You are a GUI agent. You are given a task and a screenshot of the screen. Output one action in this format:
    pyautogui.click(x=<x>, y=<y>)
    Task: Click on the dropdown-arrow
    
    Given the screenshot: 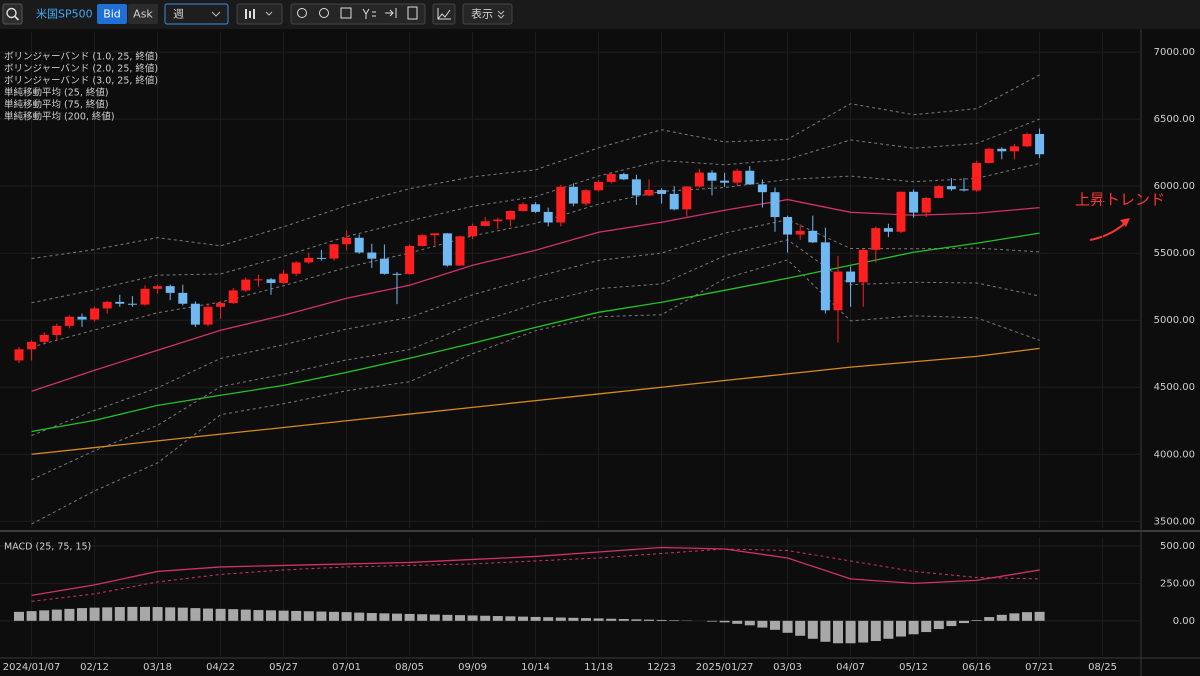 What is the action you would take?
    pyautogui.click(x=269, y=13)
    